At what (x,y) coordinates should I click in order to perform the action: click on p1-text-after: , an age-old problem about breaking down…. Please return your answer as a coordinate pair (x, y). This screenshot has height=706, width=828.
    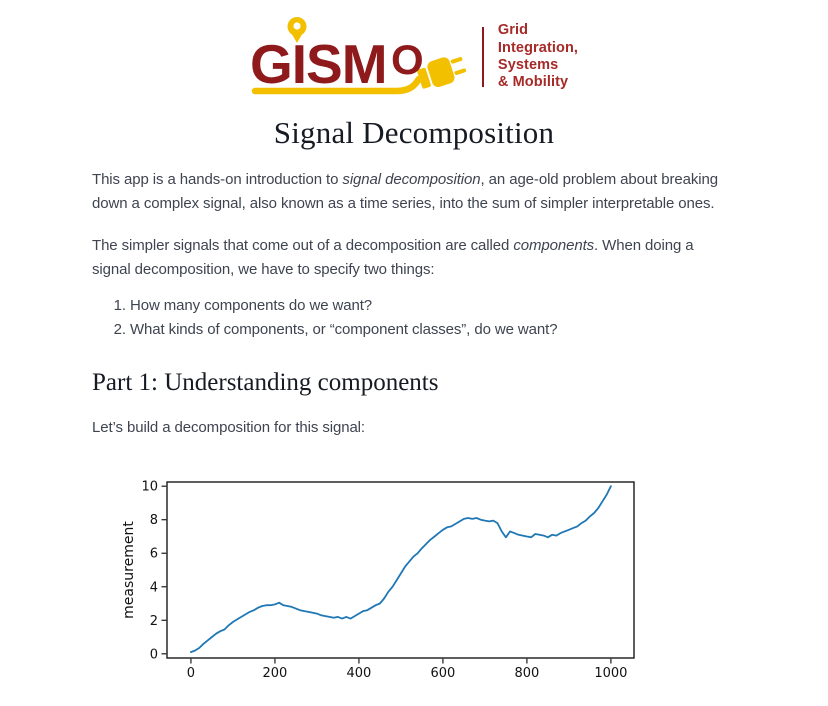
    Looking at the image, I should click on (405, 192).